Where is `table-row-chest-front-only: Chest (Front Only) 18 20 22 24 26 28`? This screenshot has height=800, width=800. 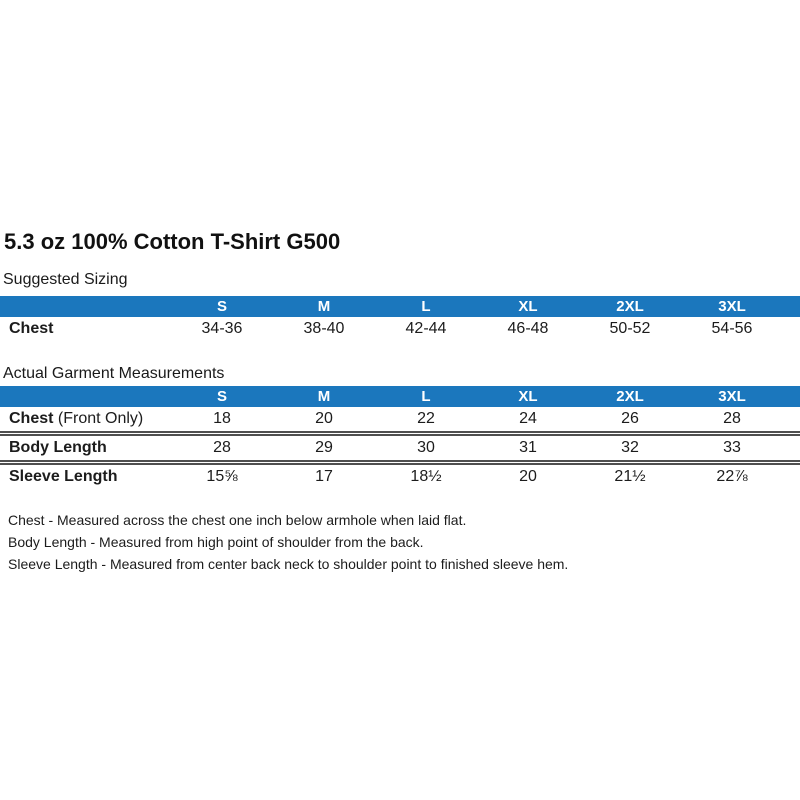 table-row-chest-front-only: Chest (Front Only) 18 20 22 24 26 28 is located at coordinates (400, 421).